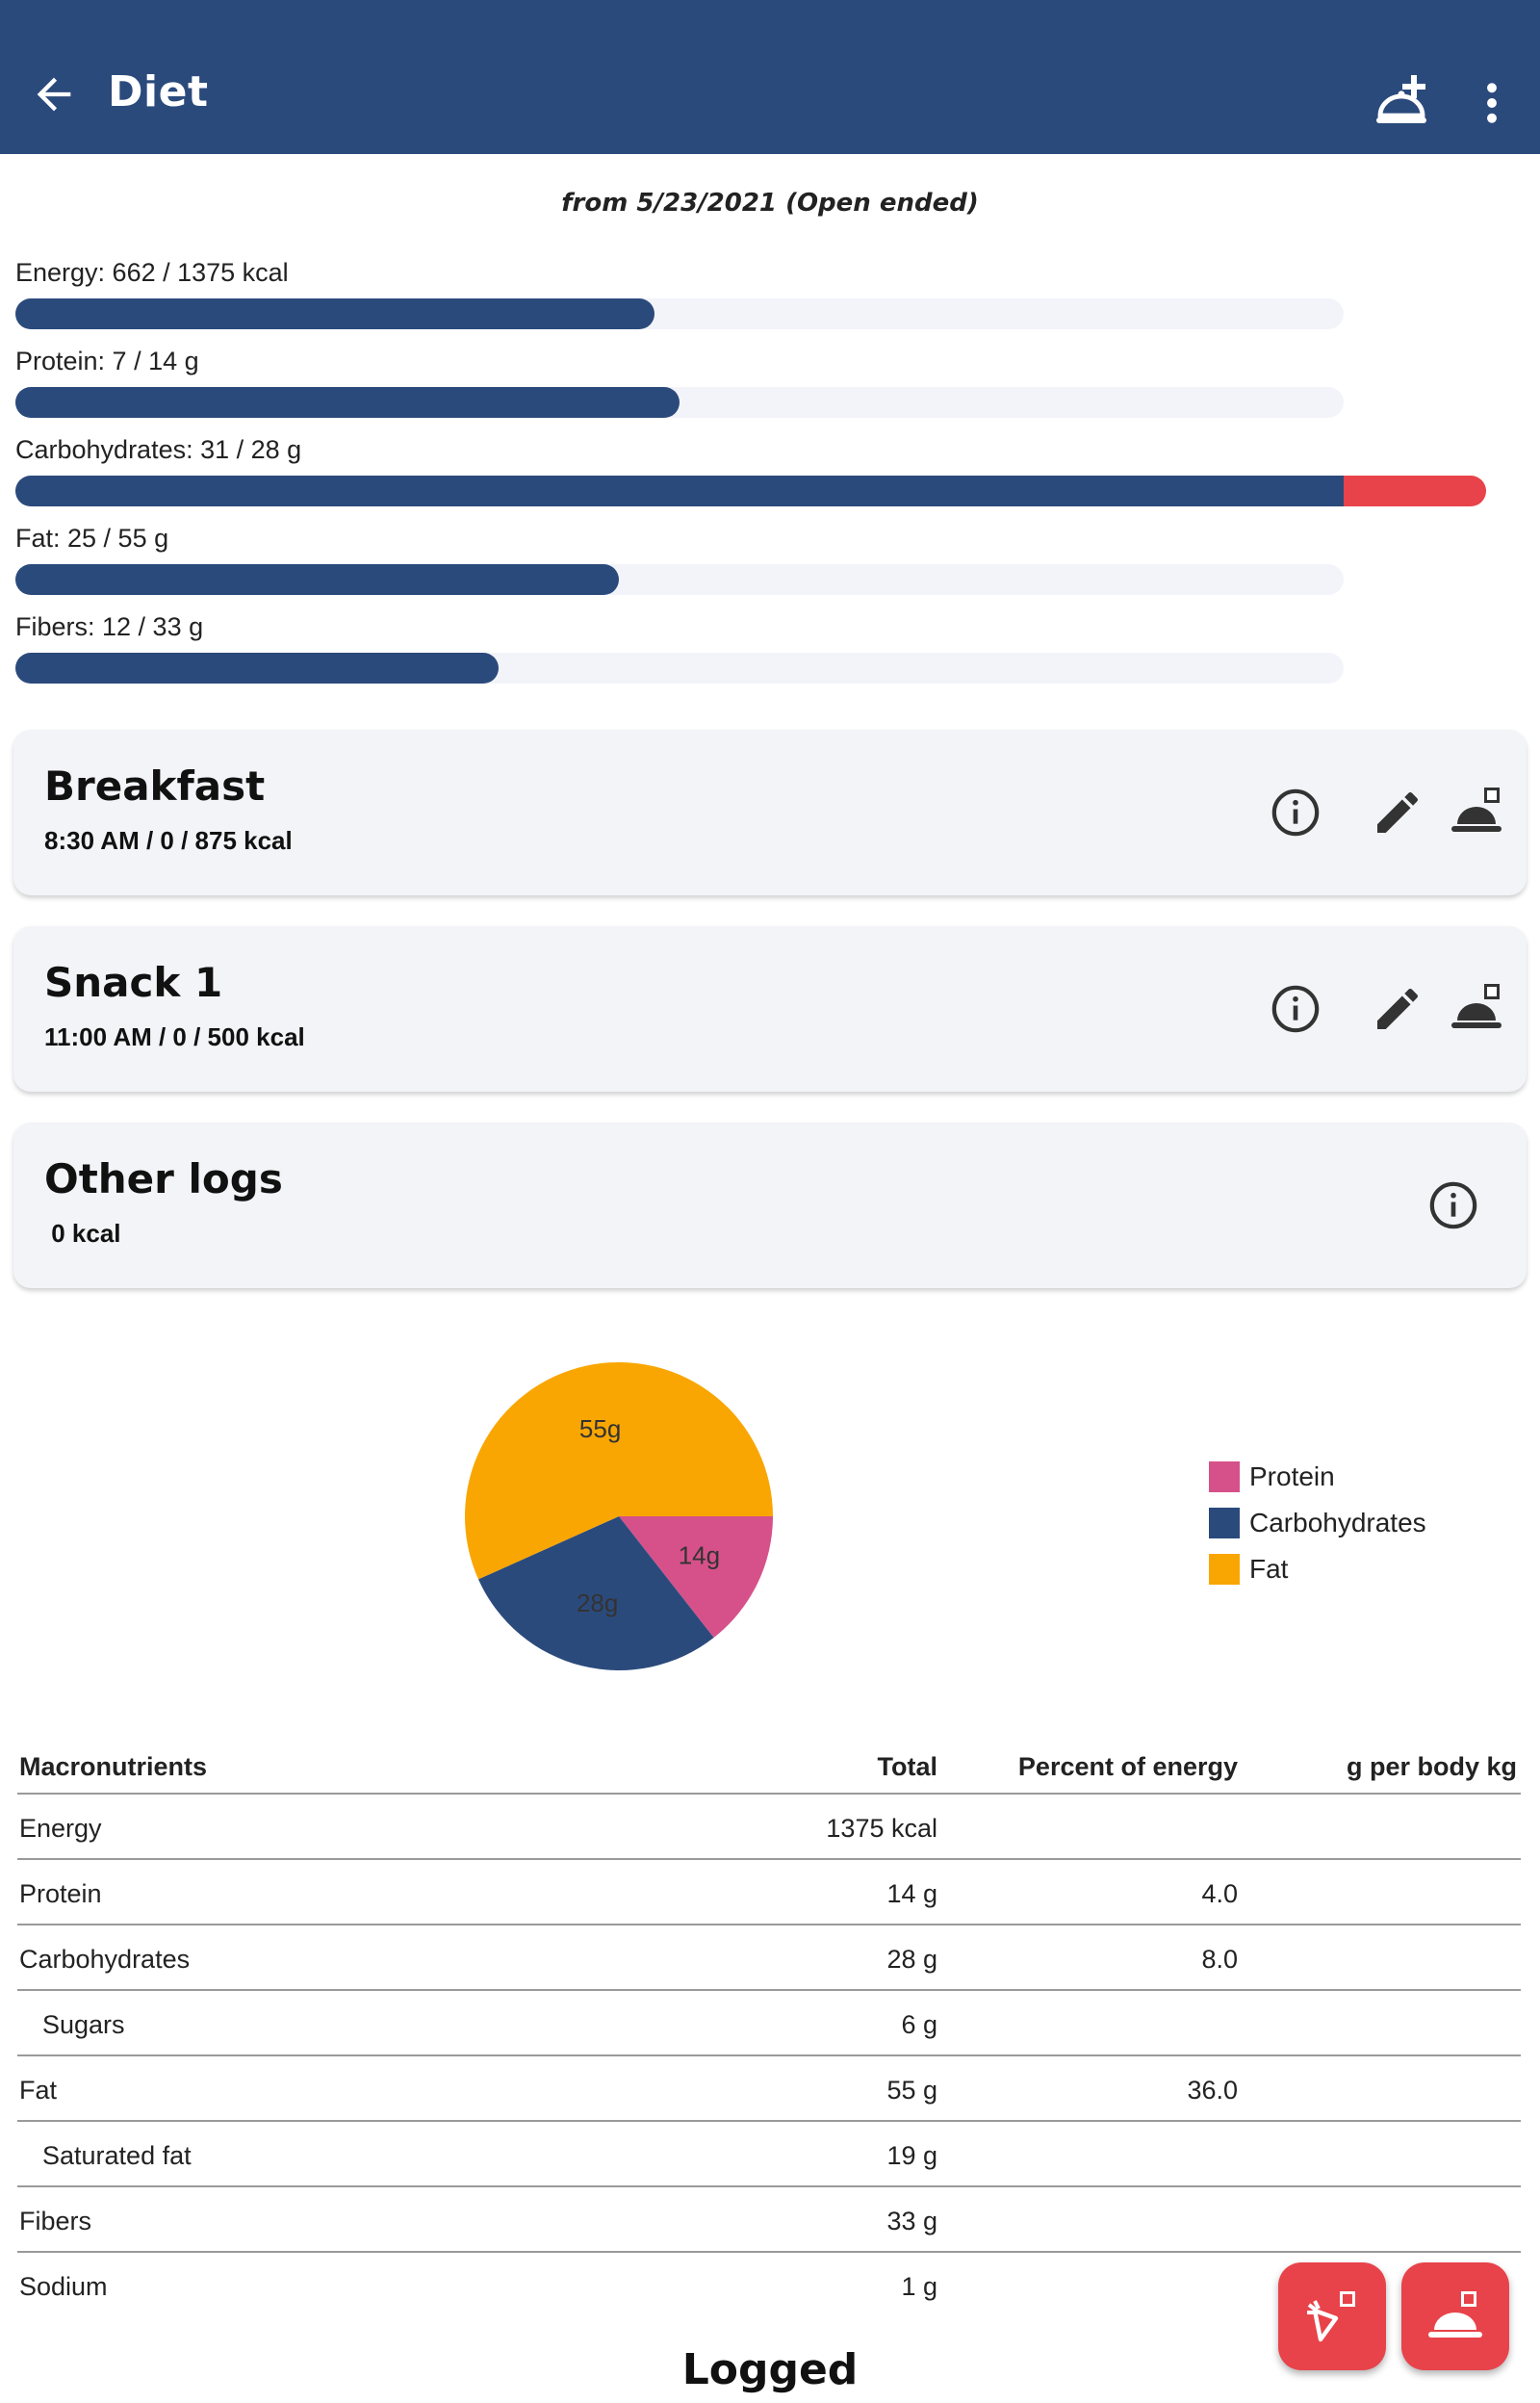 The width and height of the screenshot is (1540, 2403). Describe the element at coordinates (1212, 2090) in the screenshot. I see `row-percent-energy: 36.0` at that location.